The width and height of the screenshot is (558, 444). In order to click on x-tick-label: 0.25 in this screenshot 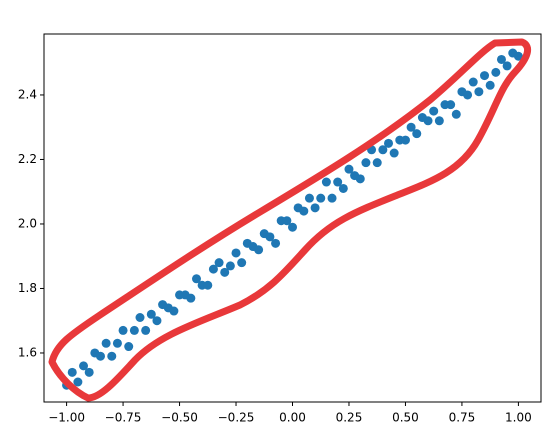, I will do `click(349, 418)`.